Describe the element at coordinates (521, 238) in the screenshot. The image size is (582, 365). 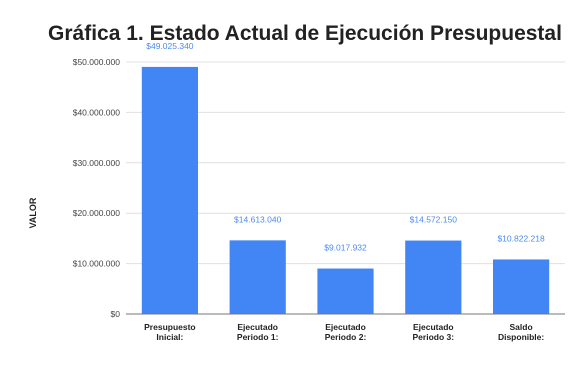
I see `data-label: $10.822.218` at that location.